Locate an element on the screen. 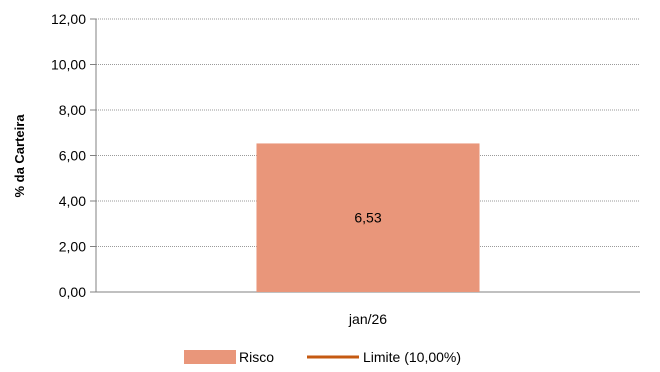  y-tick-label: 6,00 is located at coordinates (72, 156).